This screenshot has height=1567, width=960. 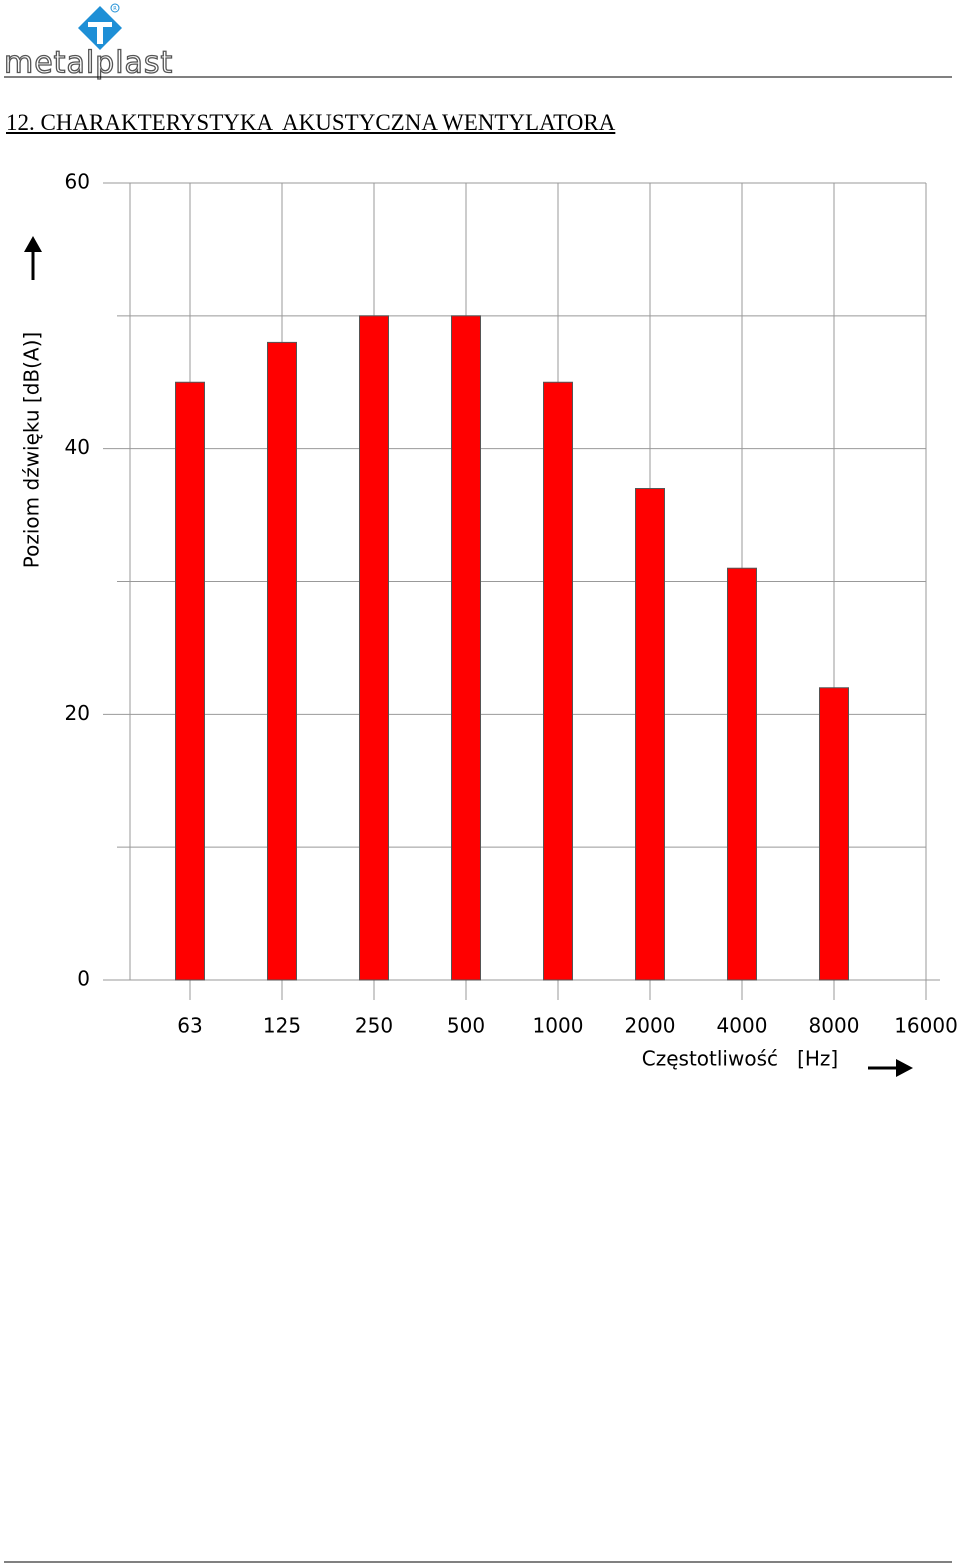 I want to click on x-tick-label: 4000, so click(x=742, y=1026).